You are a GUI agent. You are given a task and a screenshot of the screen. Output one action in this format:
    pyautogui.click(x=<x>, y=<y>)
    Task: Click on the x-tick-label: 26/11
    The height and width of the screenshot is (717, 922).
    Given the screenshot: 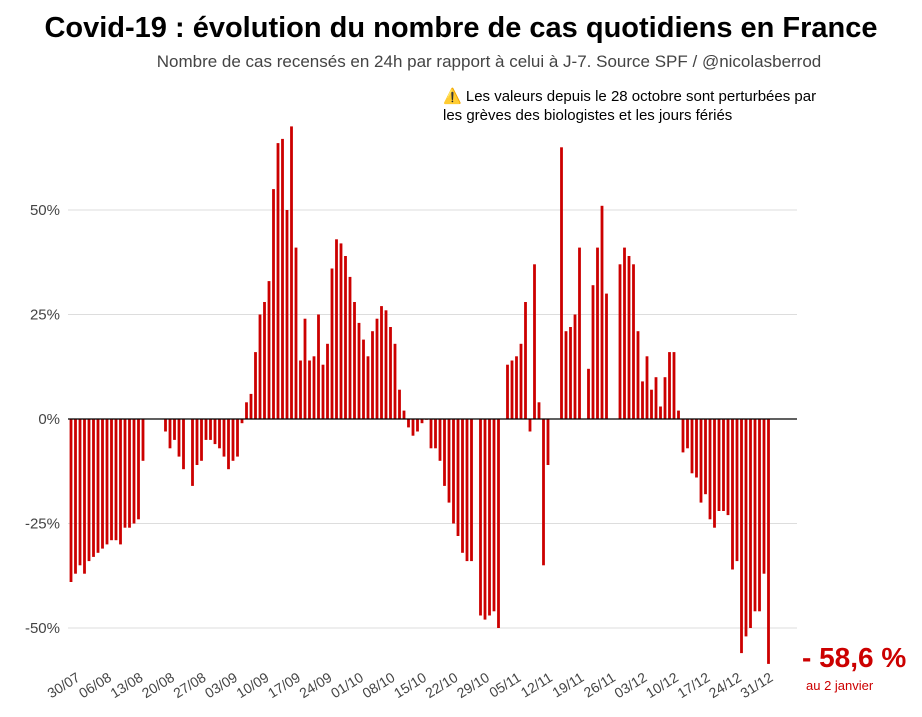 What is the action you would take?
    pyautogui.click(x=599, y=685)
    